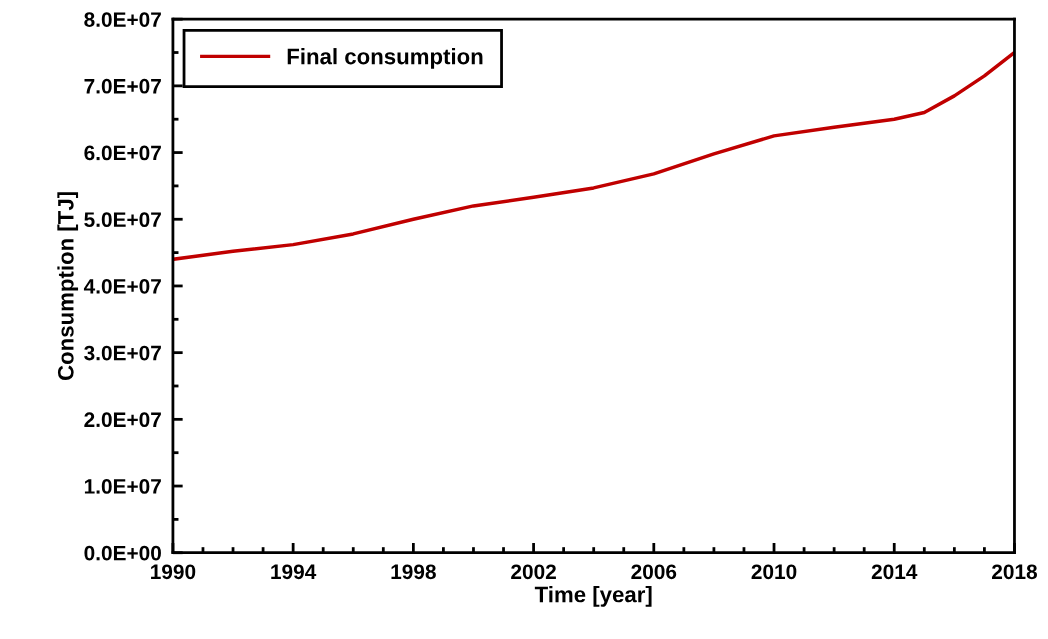  Describe the element at coordinates (654, 572) in the screenshot. I see `x-tick-label: 2006` at that location.